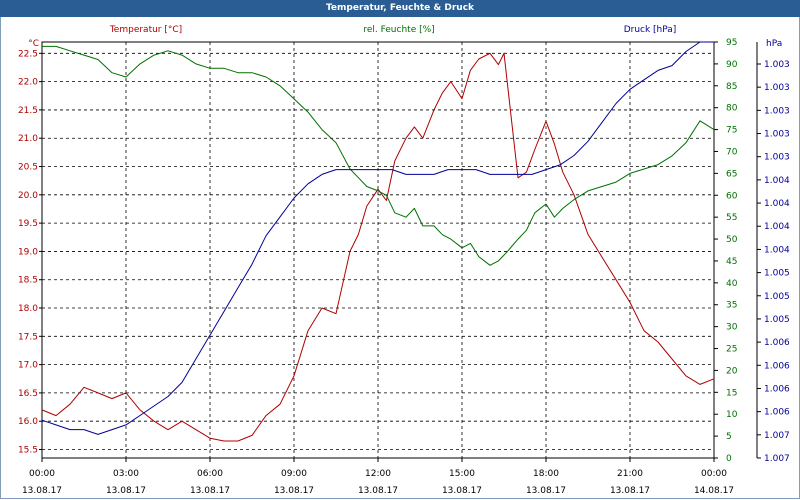 The height and width of the screenshot is (500, 800). What do you see at coordinates (28, 394) in the screenshot?
I see `temperature-tick-label: 16.5` at bounding box center [28, 394].